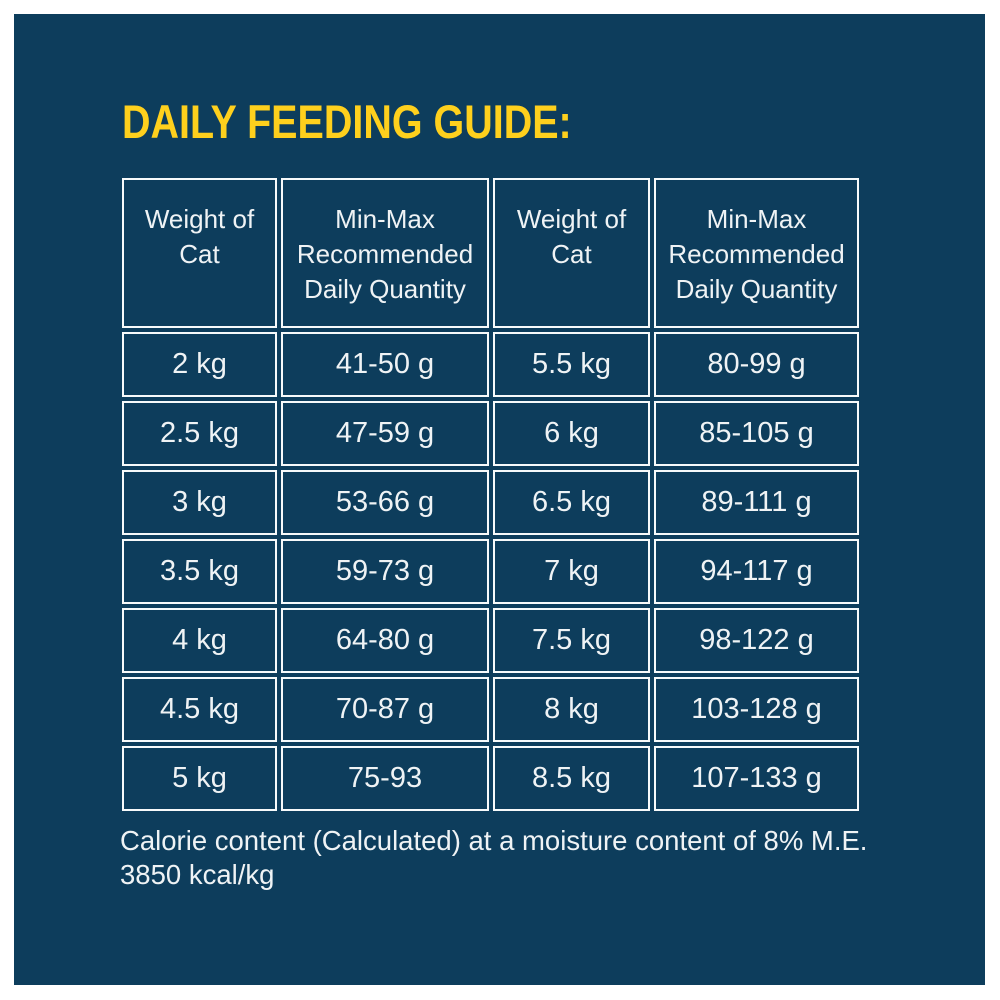  What do you see at coordinates (197, 874) in the screenshot?
I see `calorie-note-line2: 3850 kcal/kg` at bounding box center [197, 874].